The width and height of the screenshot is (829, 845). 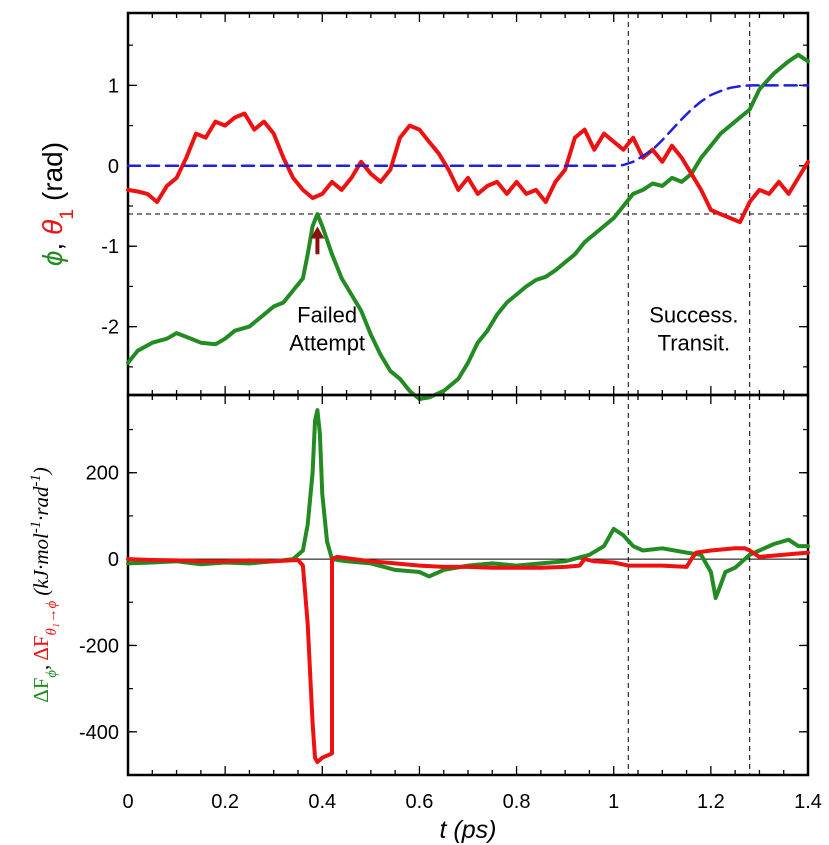 I want to click on y-label-part: θ₁→ϕ, so click(x=52, y=617).